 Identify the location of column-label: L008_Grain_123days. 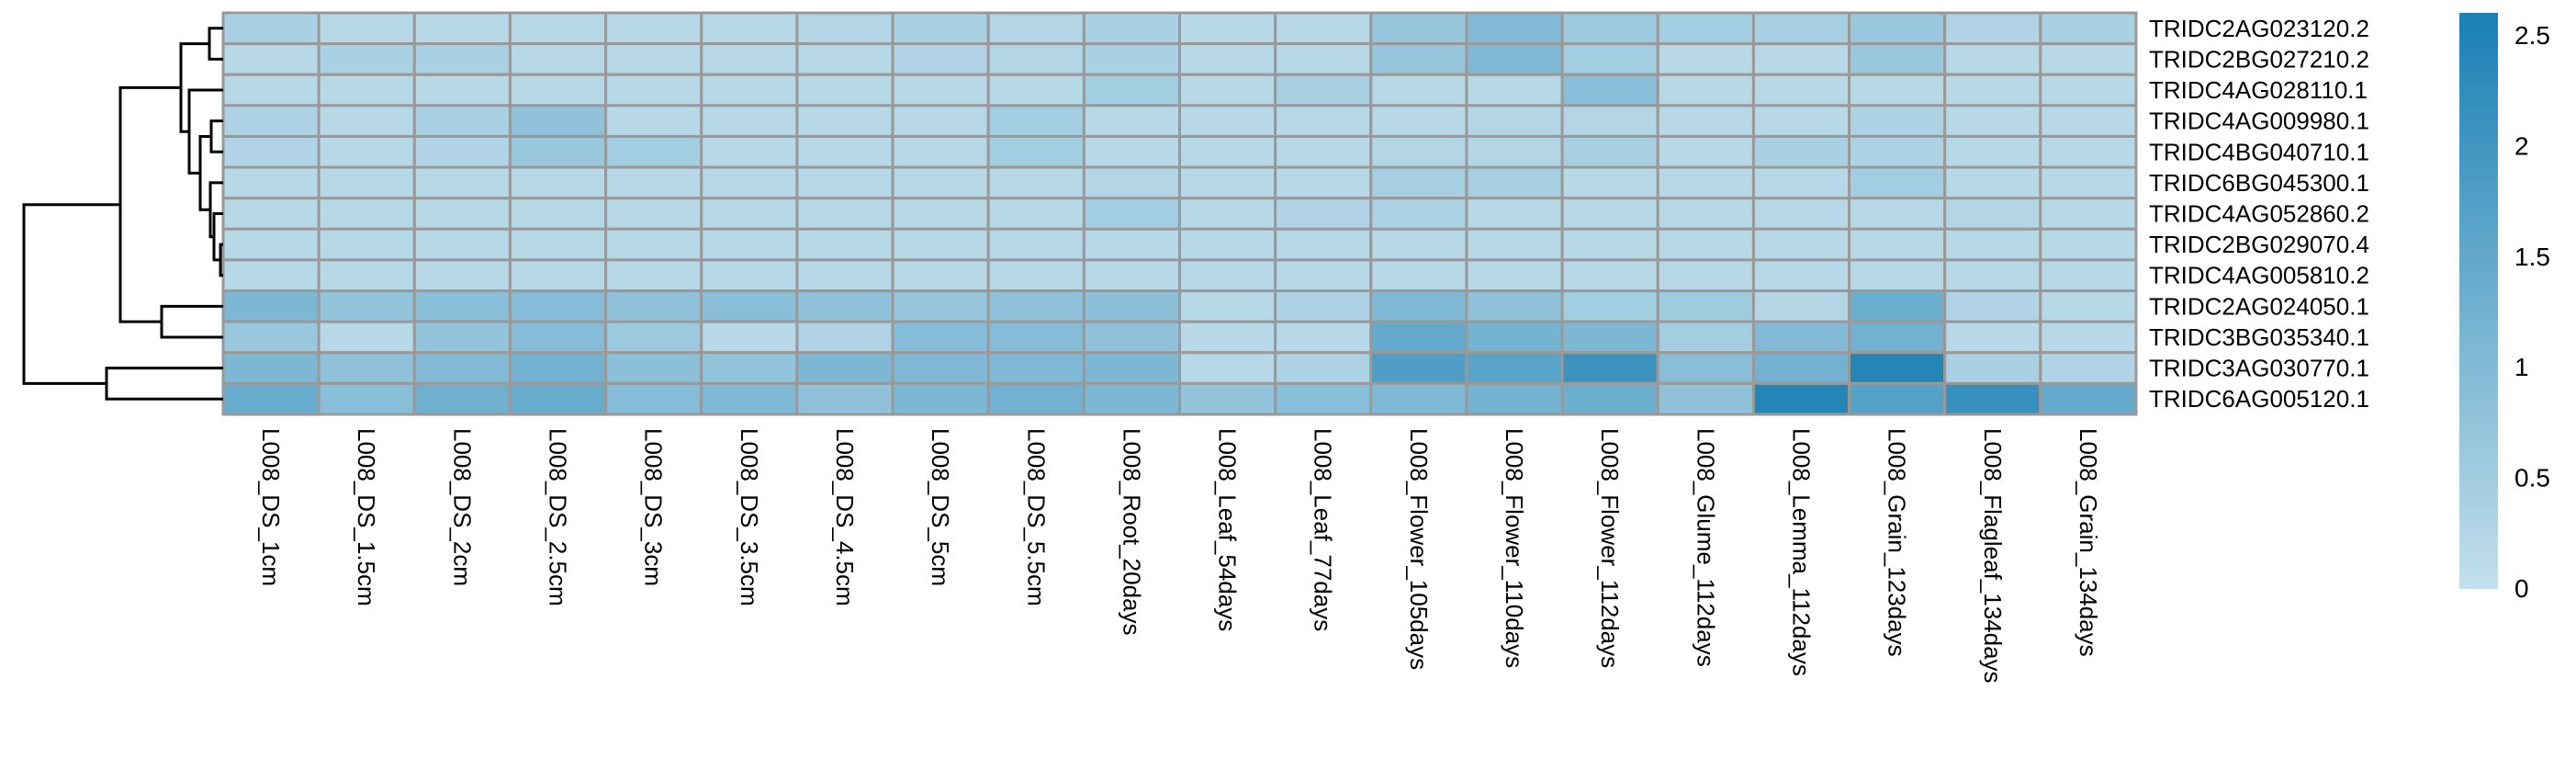
(1897, 543).